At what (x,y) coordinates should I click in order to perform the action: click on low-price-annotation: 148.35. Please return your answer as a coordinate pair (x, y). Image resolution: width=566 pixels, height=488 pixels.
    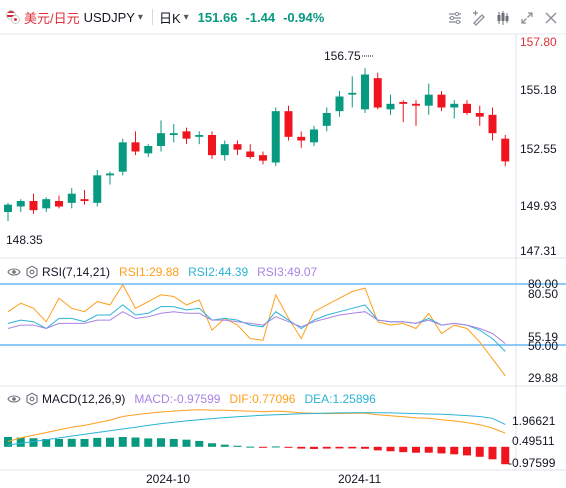
    Looking at the image, I should click on (24, 240).